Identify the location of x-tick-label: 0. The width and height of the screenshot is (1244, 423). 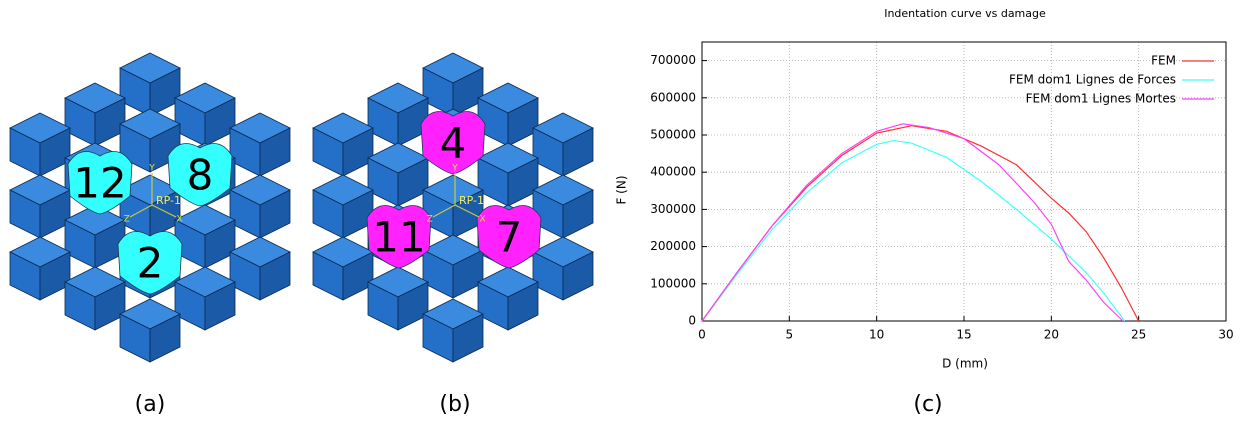
(702, 335).